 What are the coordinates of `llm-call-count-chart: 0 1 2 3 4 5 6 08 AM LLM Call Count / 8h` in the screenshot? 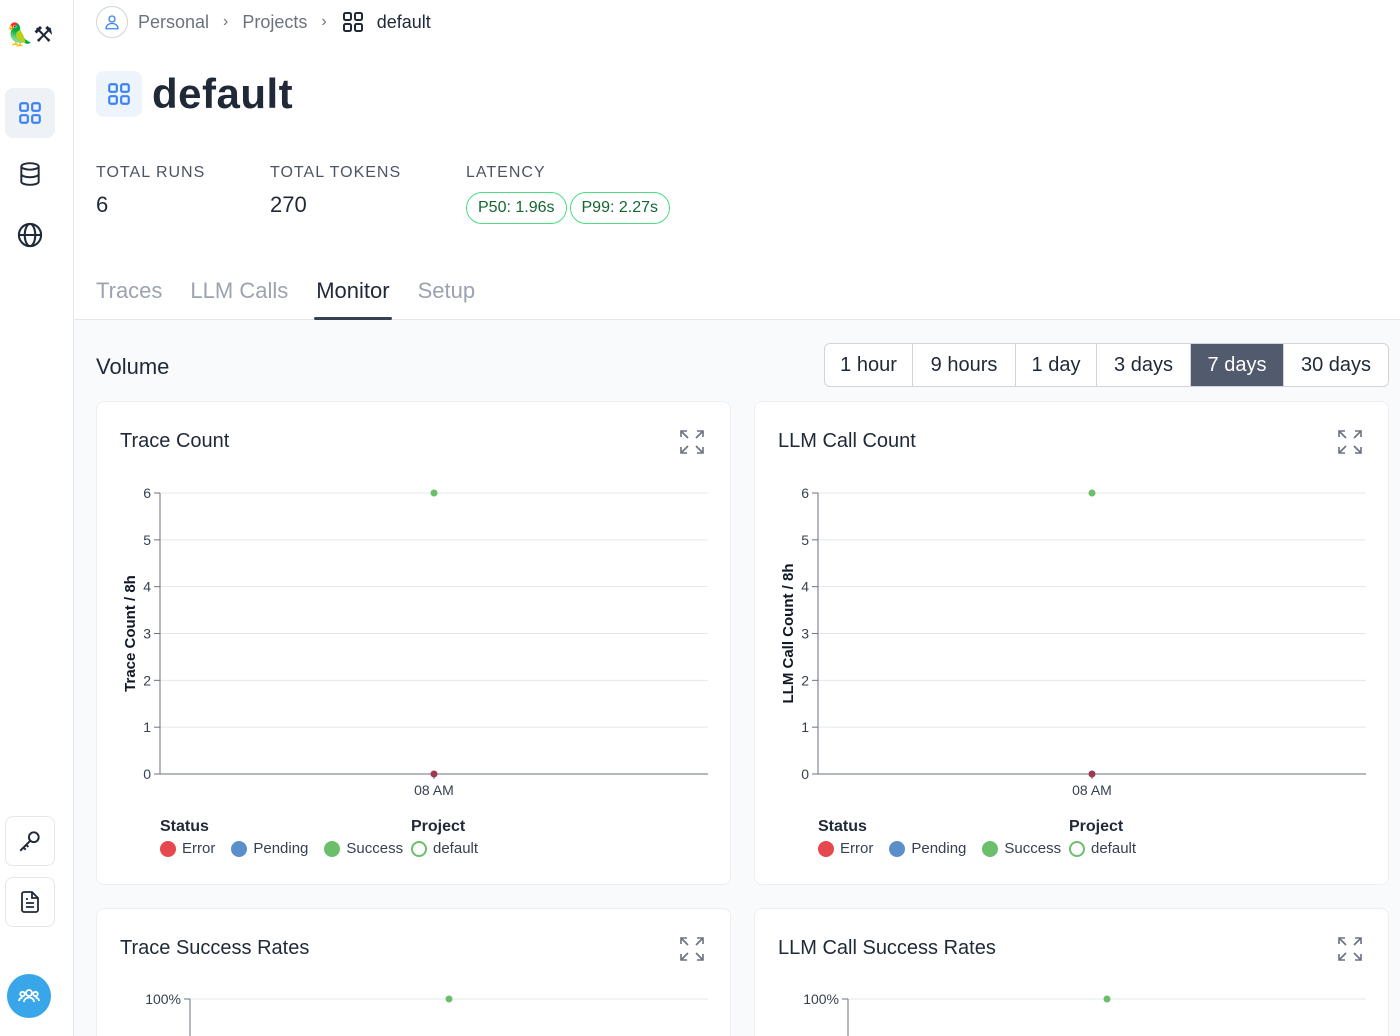 It's located at (1073, 641).